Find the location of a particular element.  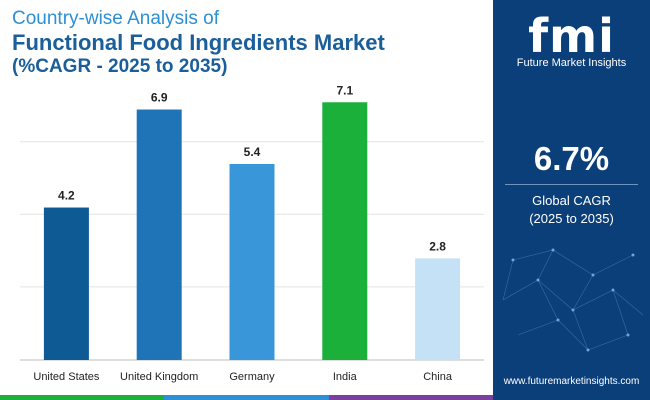

title-line-1: Country-wise Analysis of is located at coordinates (115, 18).